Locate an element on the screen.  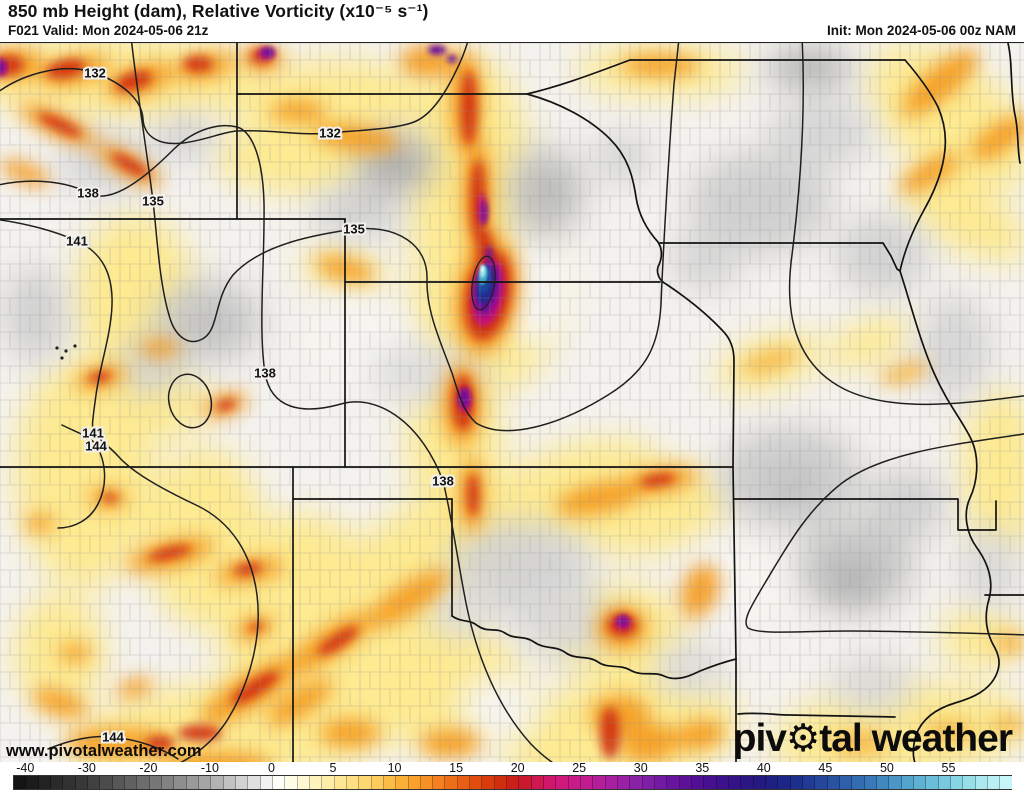
brand-logo: piv⚙tal weather is located at coordinates (873, 738).